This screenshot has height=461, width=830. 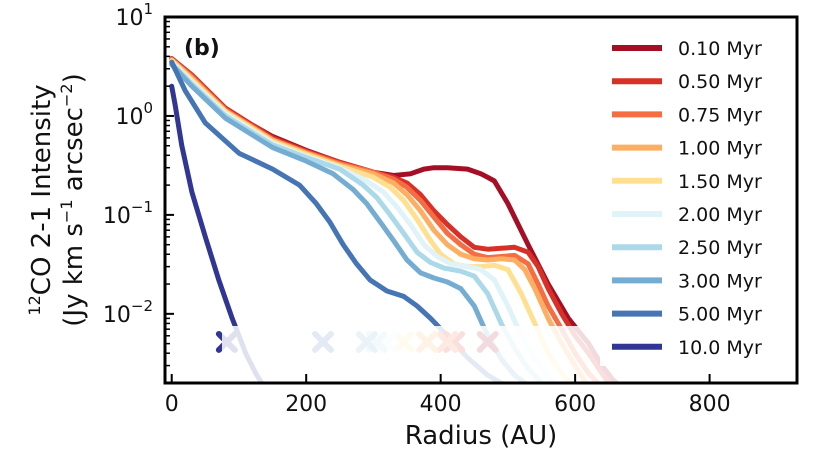 What do you see at coordinates (710, 404) in the screenshot?
I see `x-tick-label-4: 800` at bounding box center [710, 404].